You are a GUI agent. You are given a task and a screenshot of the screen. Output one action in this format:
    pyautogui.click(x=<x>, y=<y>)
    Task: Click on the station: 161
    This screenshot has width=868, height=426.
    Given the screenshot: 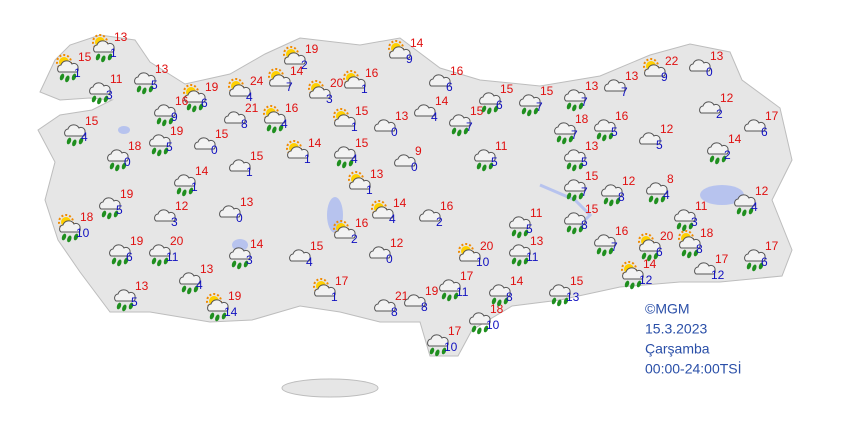 What is the action you would take?
    pyautogui.click(x=361, y=81)
    